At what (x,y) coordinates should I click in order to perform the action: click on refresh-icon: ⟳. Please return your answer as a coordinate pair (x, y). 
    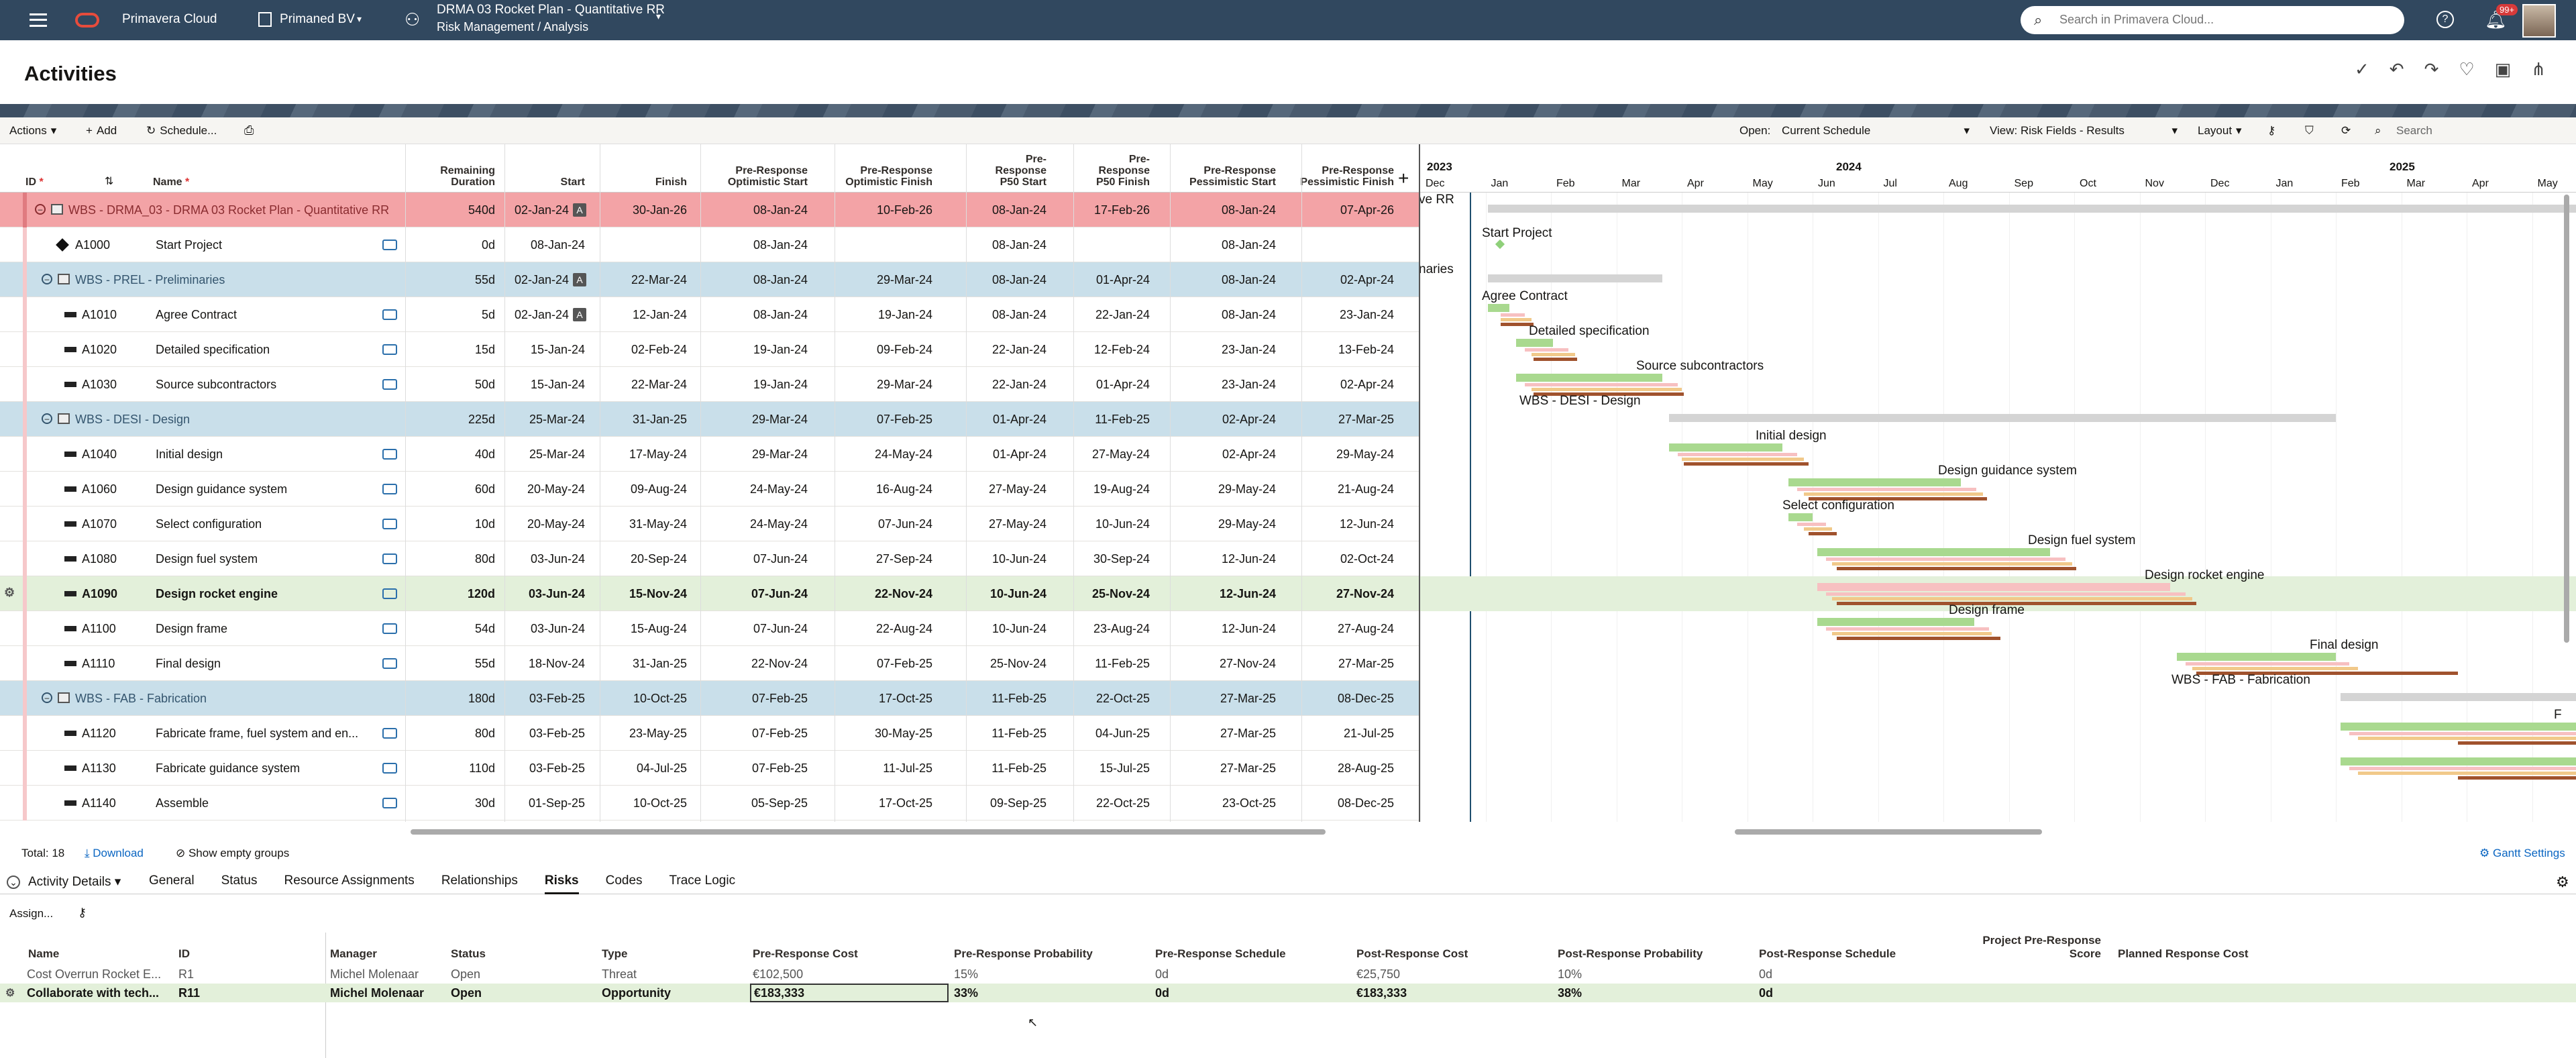
    Looking at the image, I should click on (2346, 130).